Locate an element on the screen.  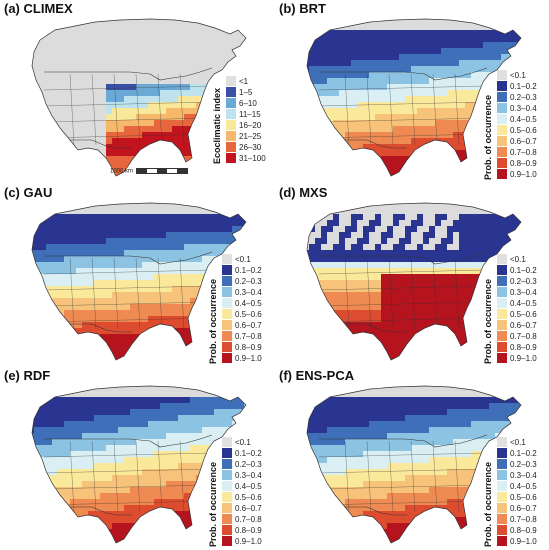
legend-entry: 1–5 is located at coordinates (239, 92).